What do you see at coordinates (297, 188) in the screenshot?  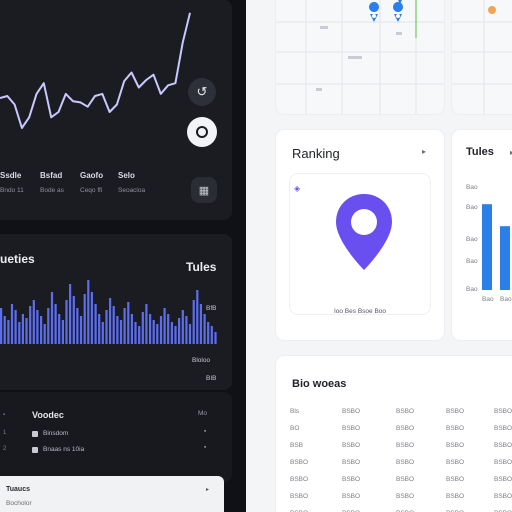 I see `location-marker-icon: ◈` at bounding box center [297, 188].